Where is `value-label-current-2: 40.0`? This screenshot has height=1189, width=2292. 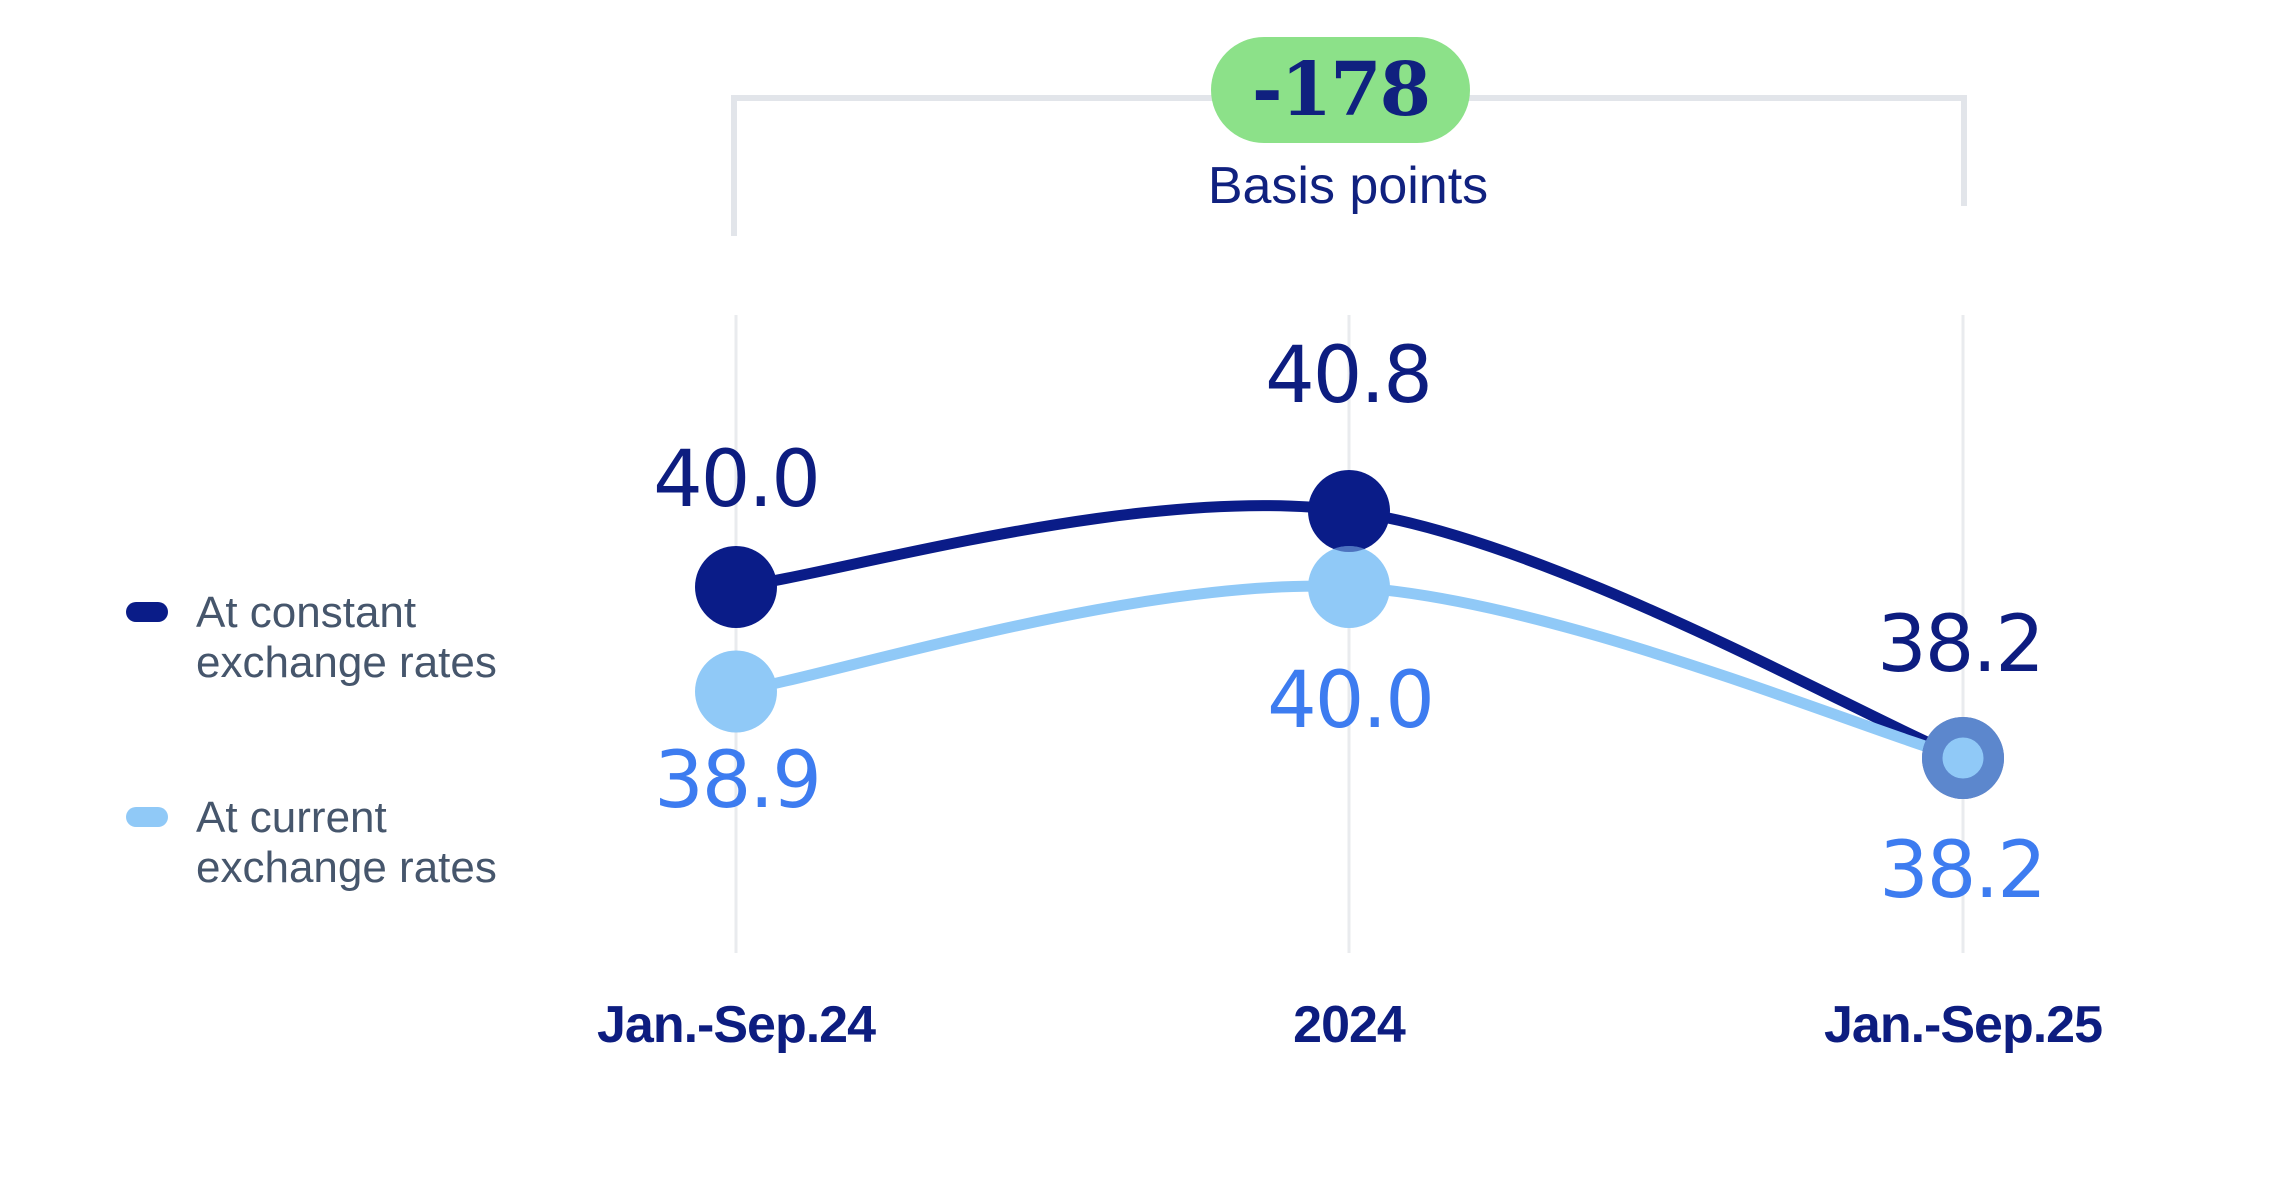
value-label-current-2: 40.0 is located at coordinates (1351, 701).